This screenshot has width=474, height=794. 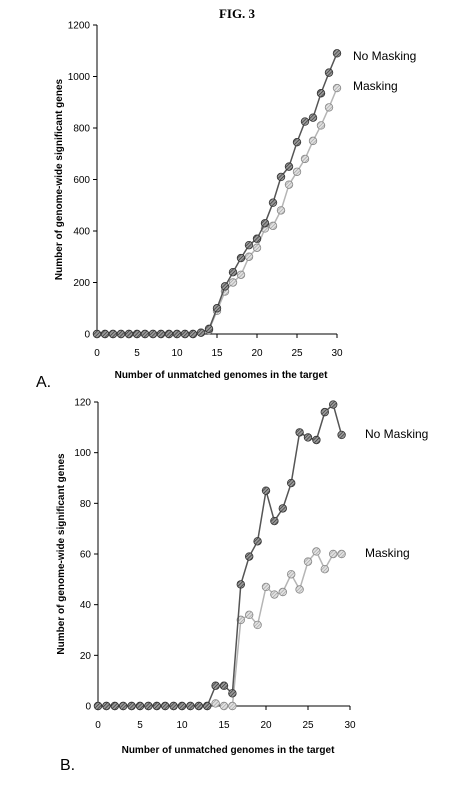 What do you see at coordinates (266, 725) in the screenshot?
I see `chart-b-x-tick-label: 20` at bounding box center [266, 725].